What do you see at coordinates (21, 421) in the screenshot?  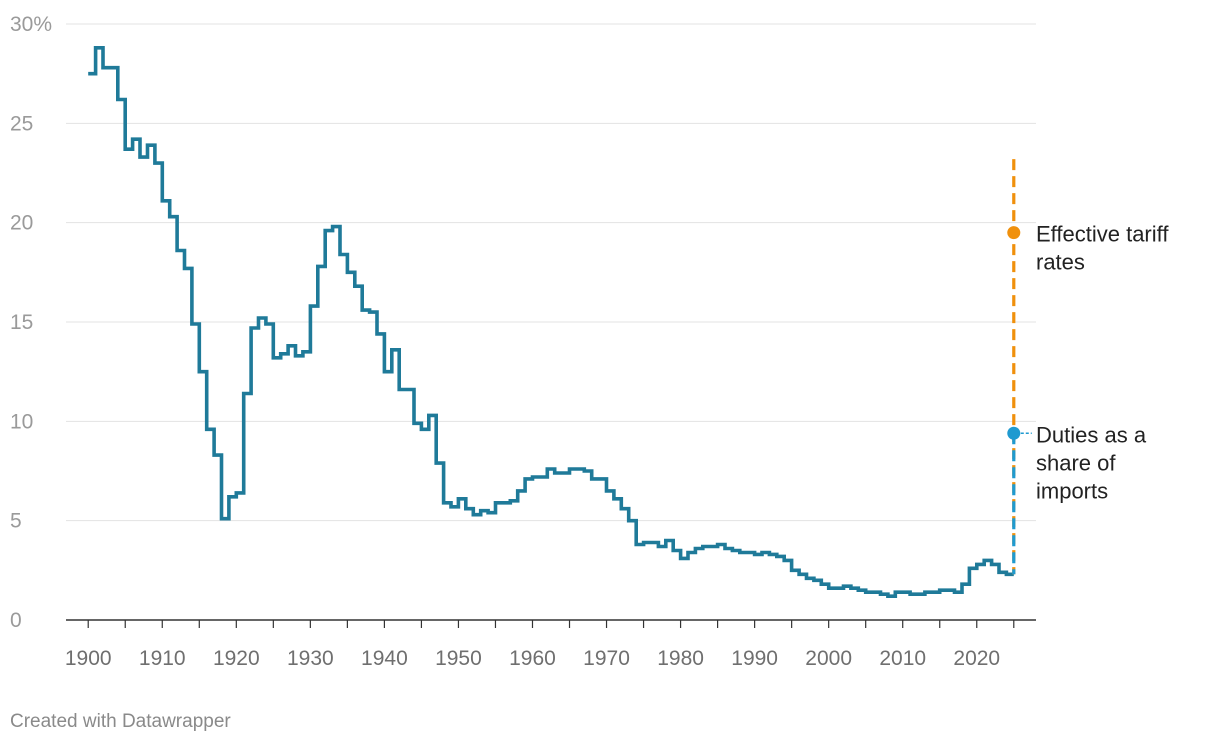 I see `y-tick-label: 10` at bounding box center [21, 421].